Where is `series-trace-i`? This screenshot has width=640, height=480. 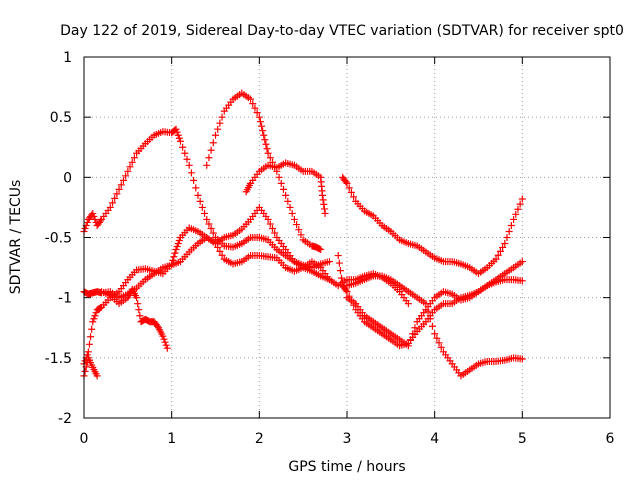
series-trace-i is located at coordinates (434, 326).